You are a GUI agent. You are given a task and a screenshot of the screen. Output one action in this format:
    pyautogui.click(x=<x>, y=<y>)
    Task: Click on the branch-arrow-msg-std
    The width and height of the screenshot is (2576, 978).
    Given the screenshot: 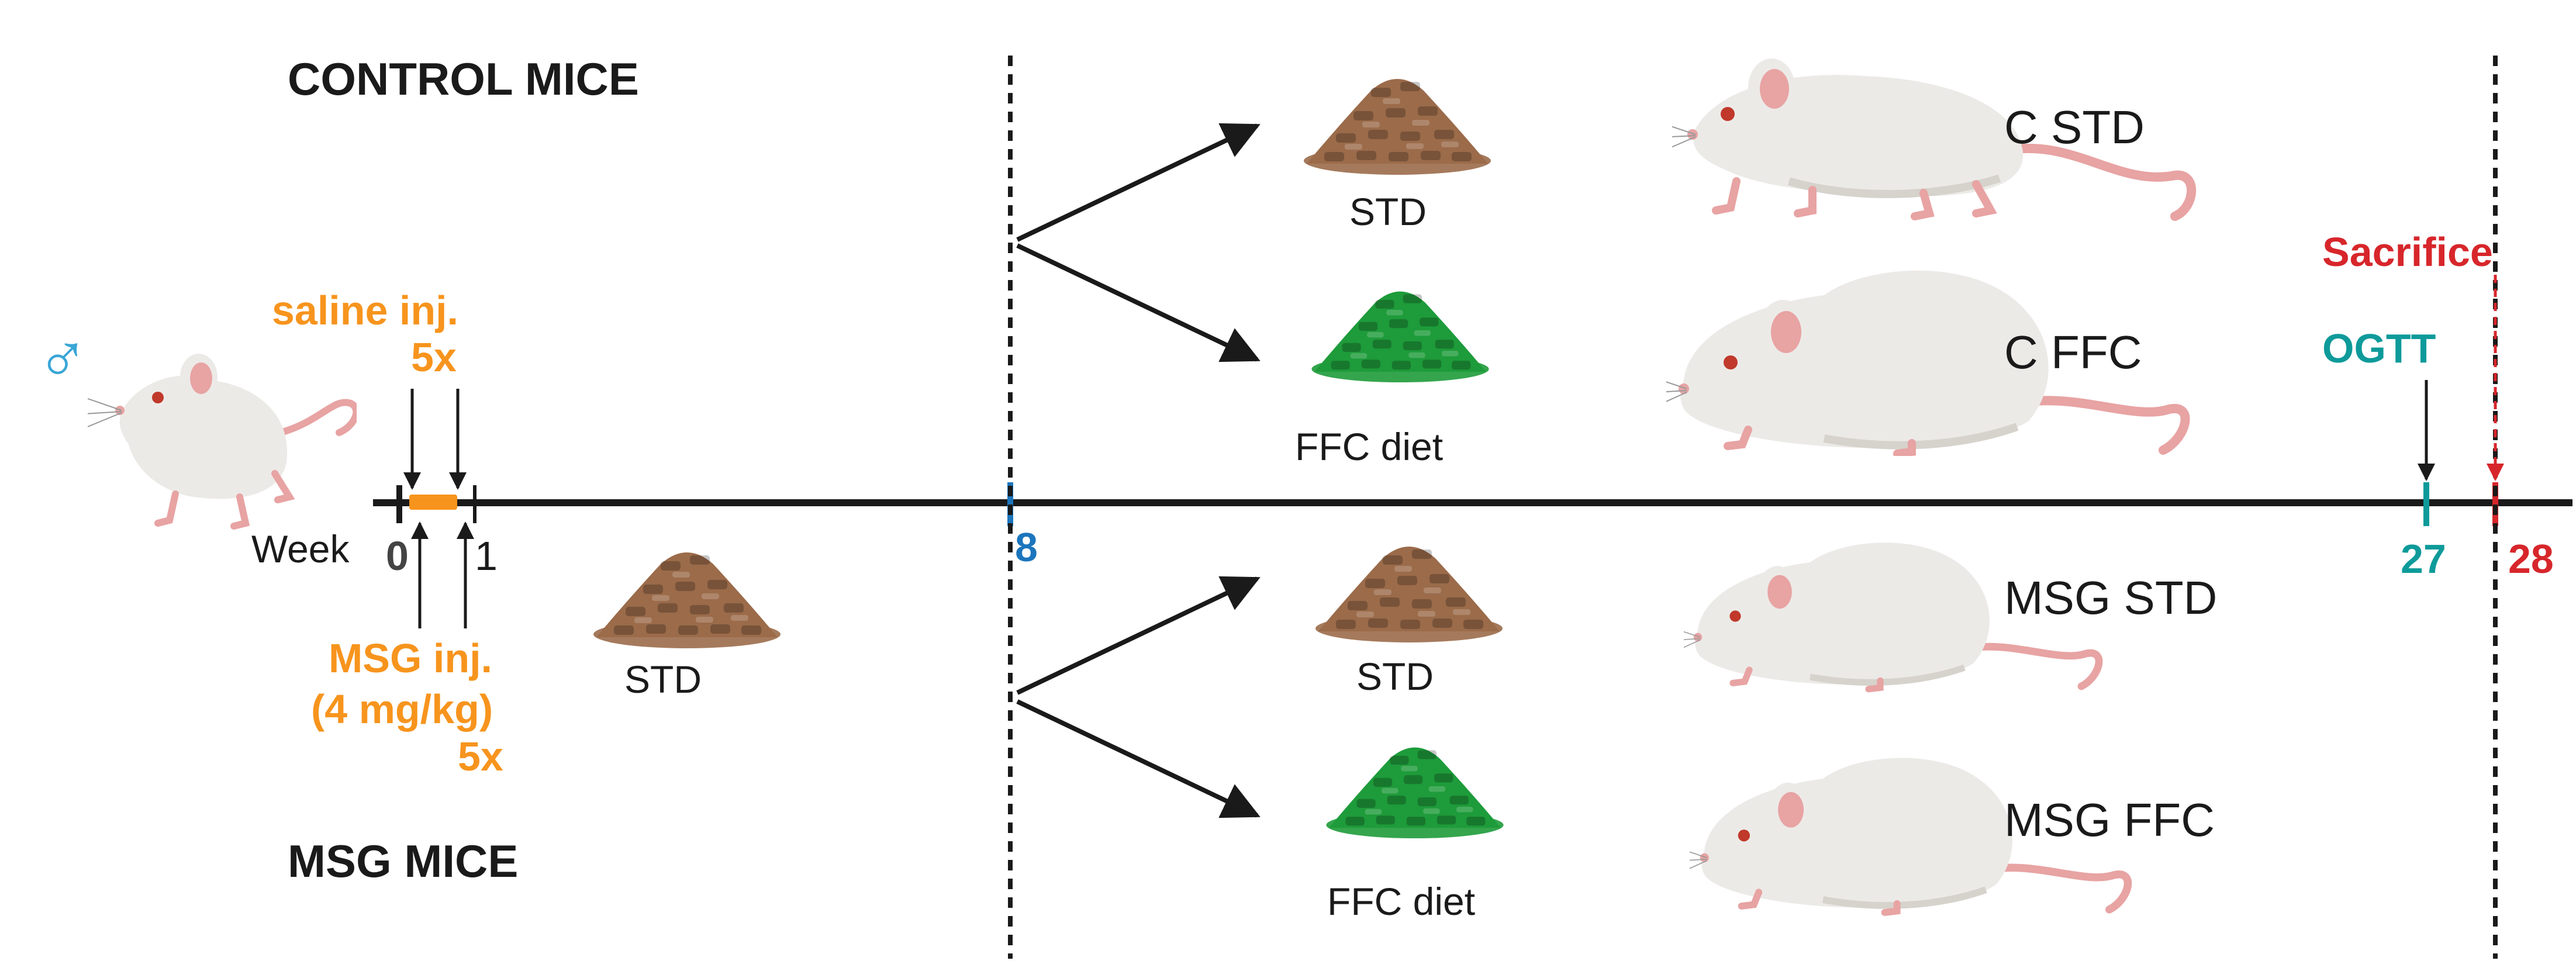 What is the action you would take?
    pyautogui.click(x=1138, y=635)
    